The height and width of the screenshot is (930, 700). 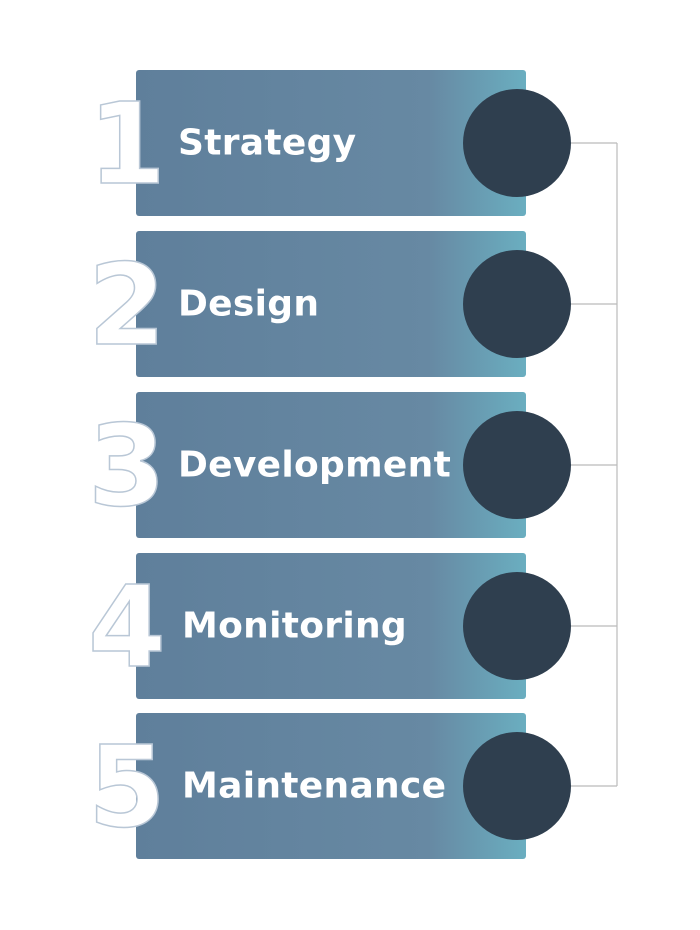 What do you see at coordinates (314, 786) in the screenshot?
I see `step-label-maintenance: Maintenance` at bounding box center [314, 786].